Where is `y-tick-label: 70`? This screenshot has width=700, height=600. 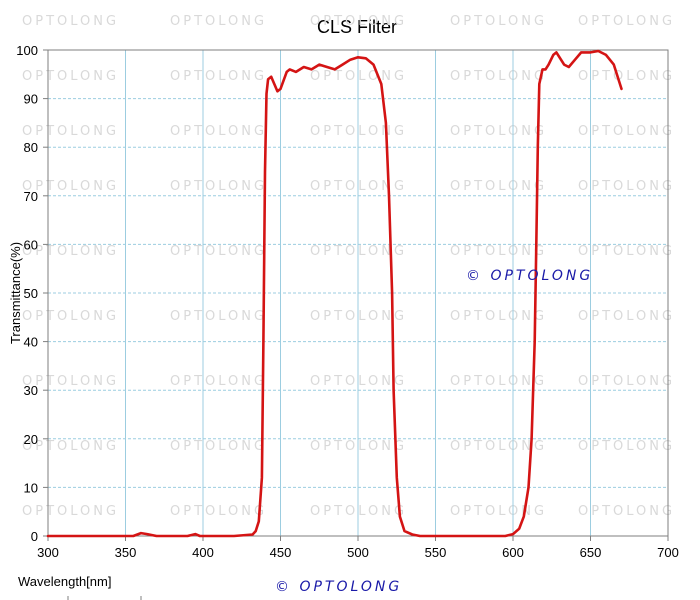
y-tick-label: 70 is located at coordinates (31, 196).